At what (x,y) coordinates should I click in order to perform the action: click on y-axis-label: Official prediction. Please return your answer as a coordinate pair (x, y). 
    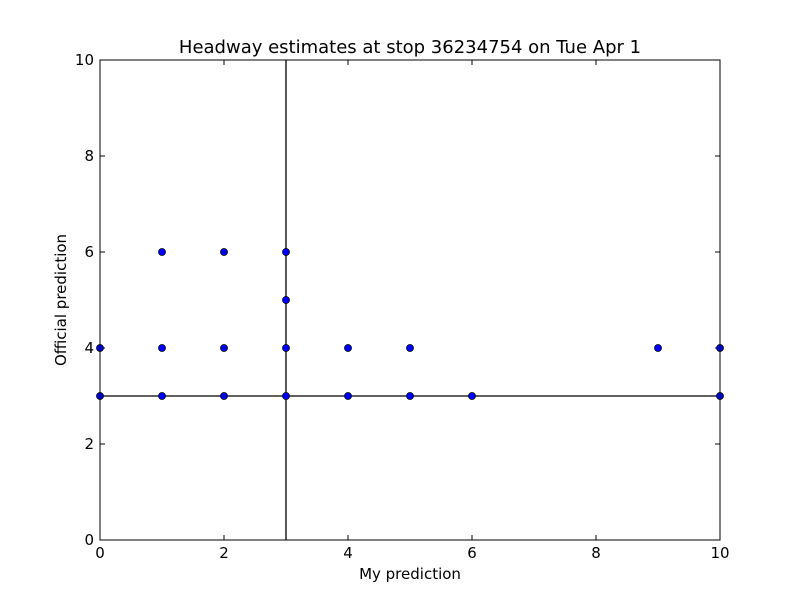
    Looking at the image, I should click on (61, 300).